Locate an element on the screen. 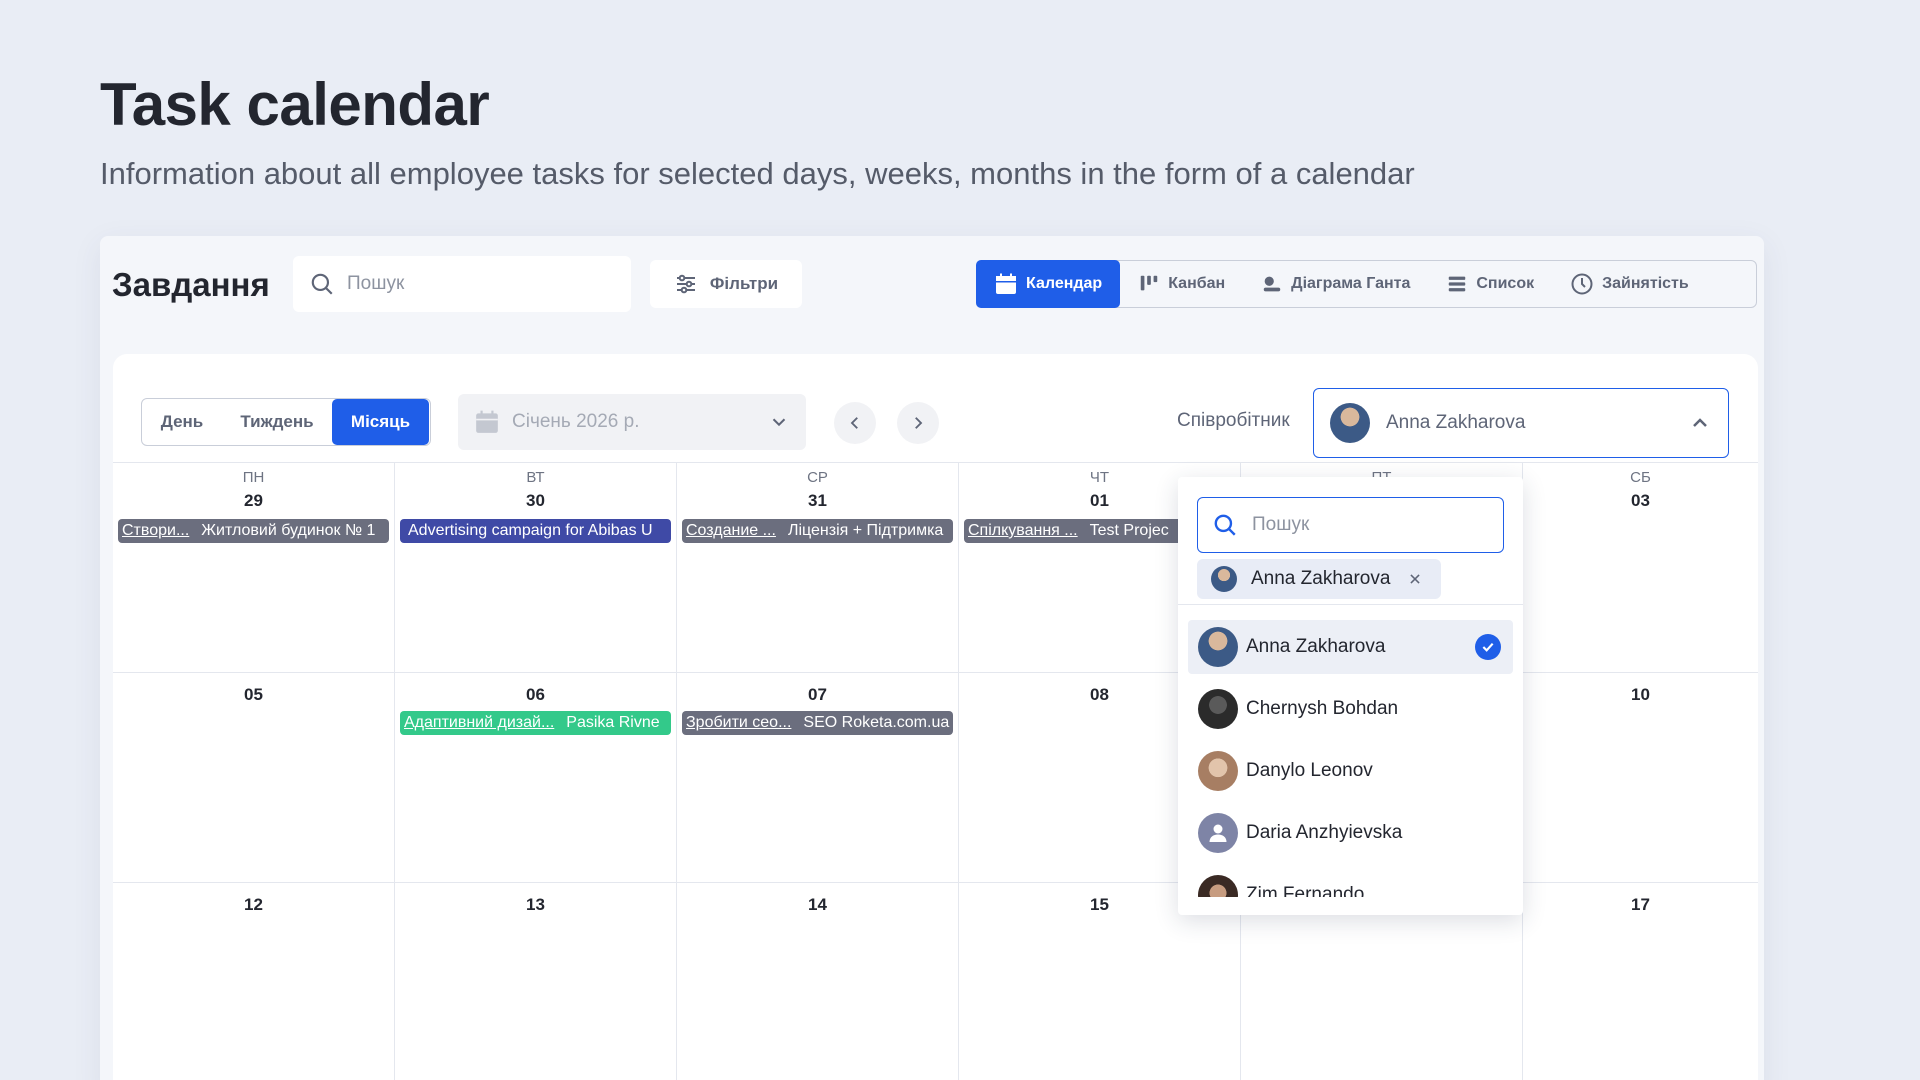 The width and height of the screenshot is (1920, 1080). task-event: Advertising campaign for Abibas U is located at coordinates (535, 531).